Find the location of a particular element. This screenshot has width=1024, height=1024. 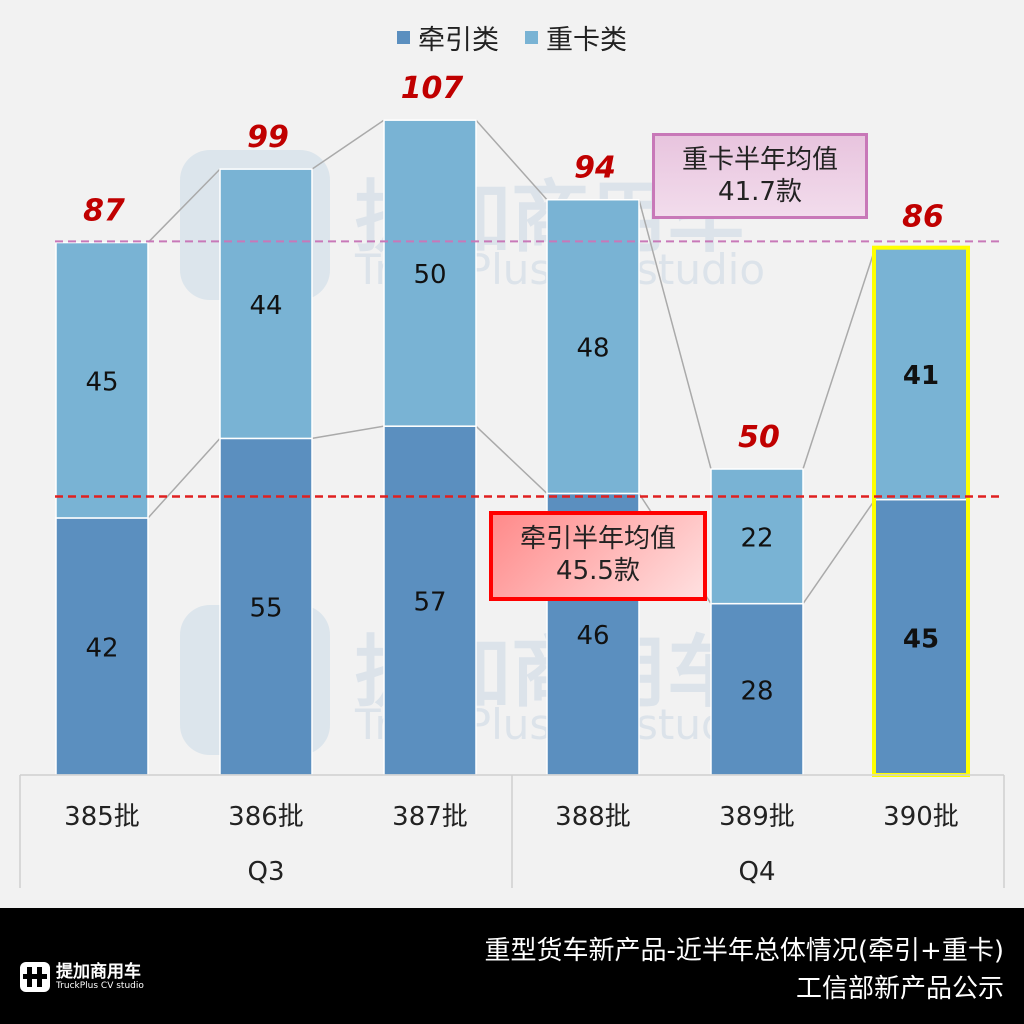

tractor-avg-label: 牵引半年均值 is located at coordinates (597, 539).